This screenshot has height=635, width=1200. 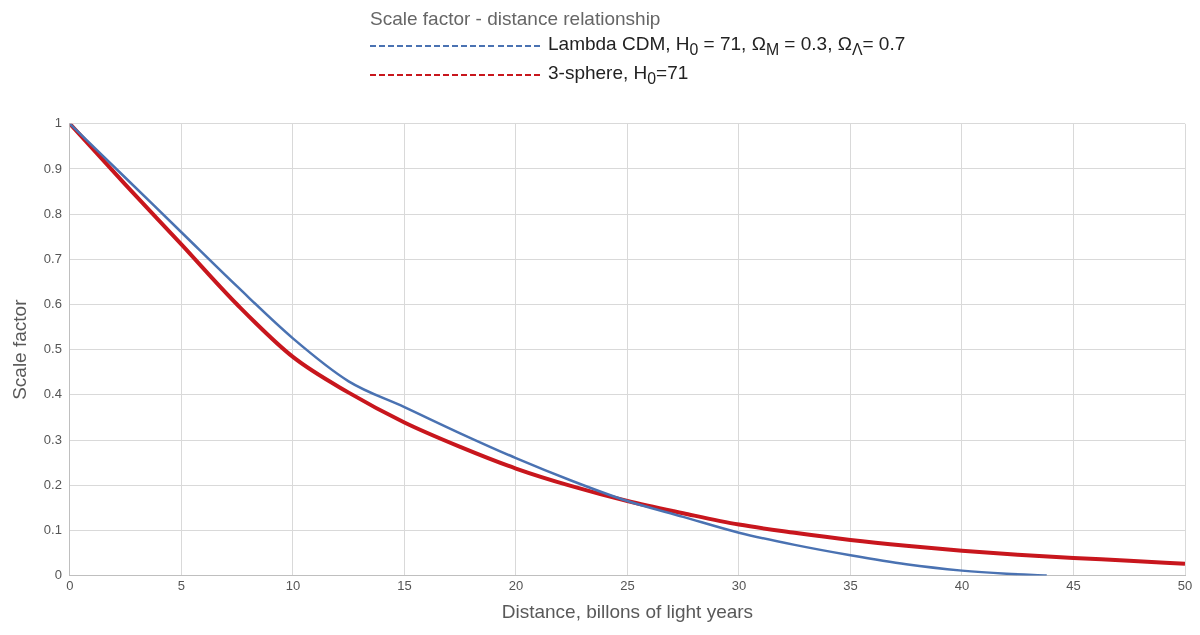 I want to click on y-tick-label: 0.8, so click(x=52, y=213).